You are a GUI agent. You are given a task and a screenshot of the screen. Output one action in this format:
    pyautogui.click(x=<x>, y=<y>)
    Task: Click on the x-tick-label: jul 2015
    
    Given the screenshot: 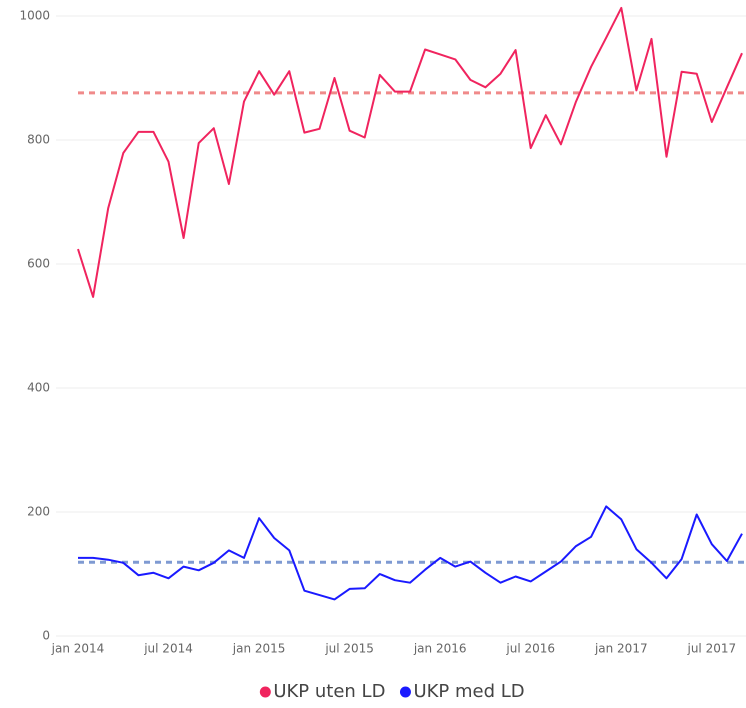 What is the action you would take?
    pyautogui.click(x=349, y=649)
    